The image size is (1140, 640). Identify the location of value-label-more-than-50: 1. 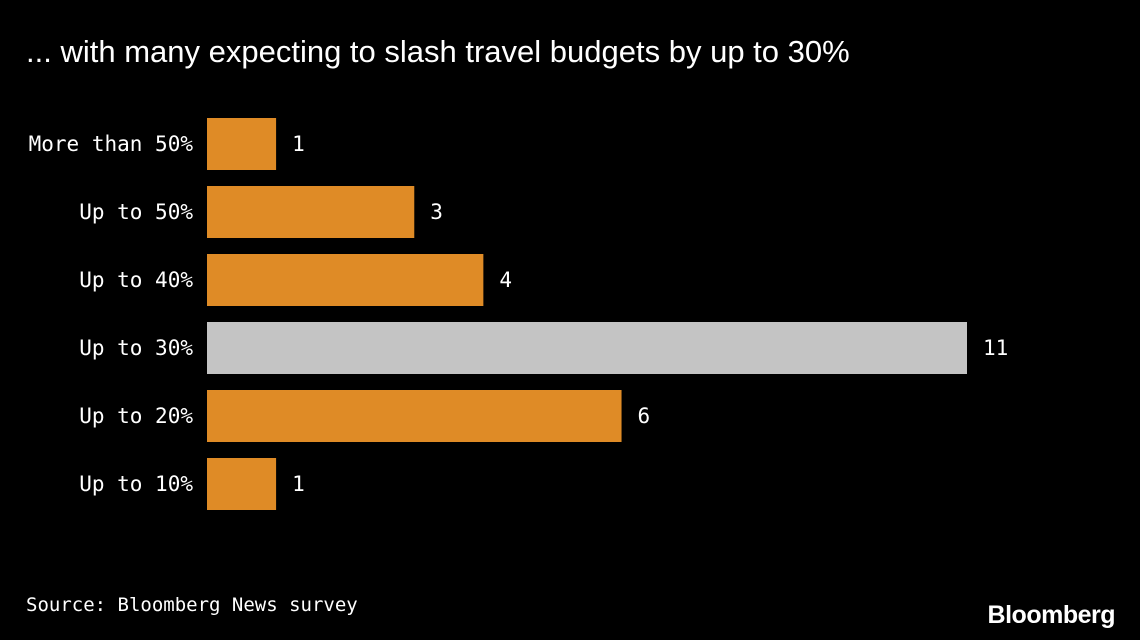
(298, 144).